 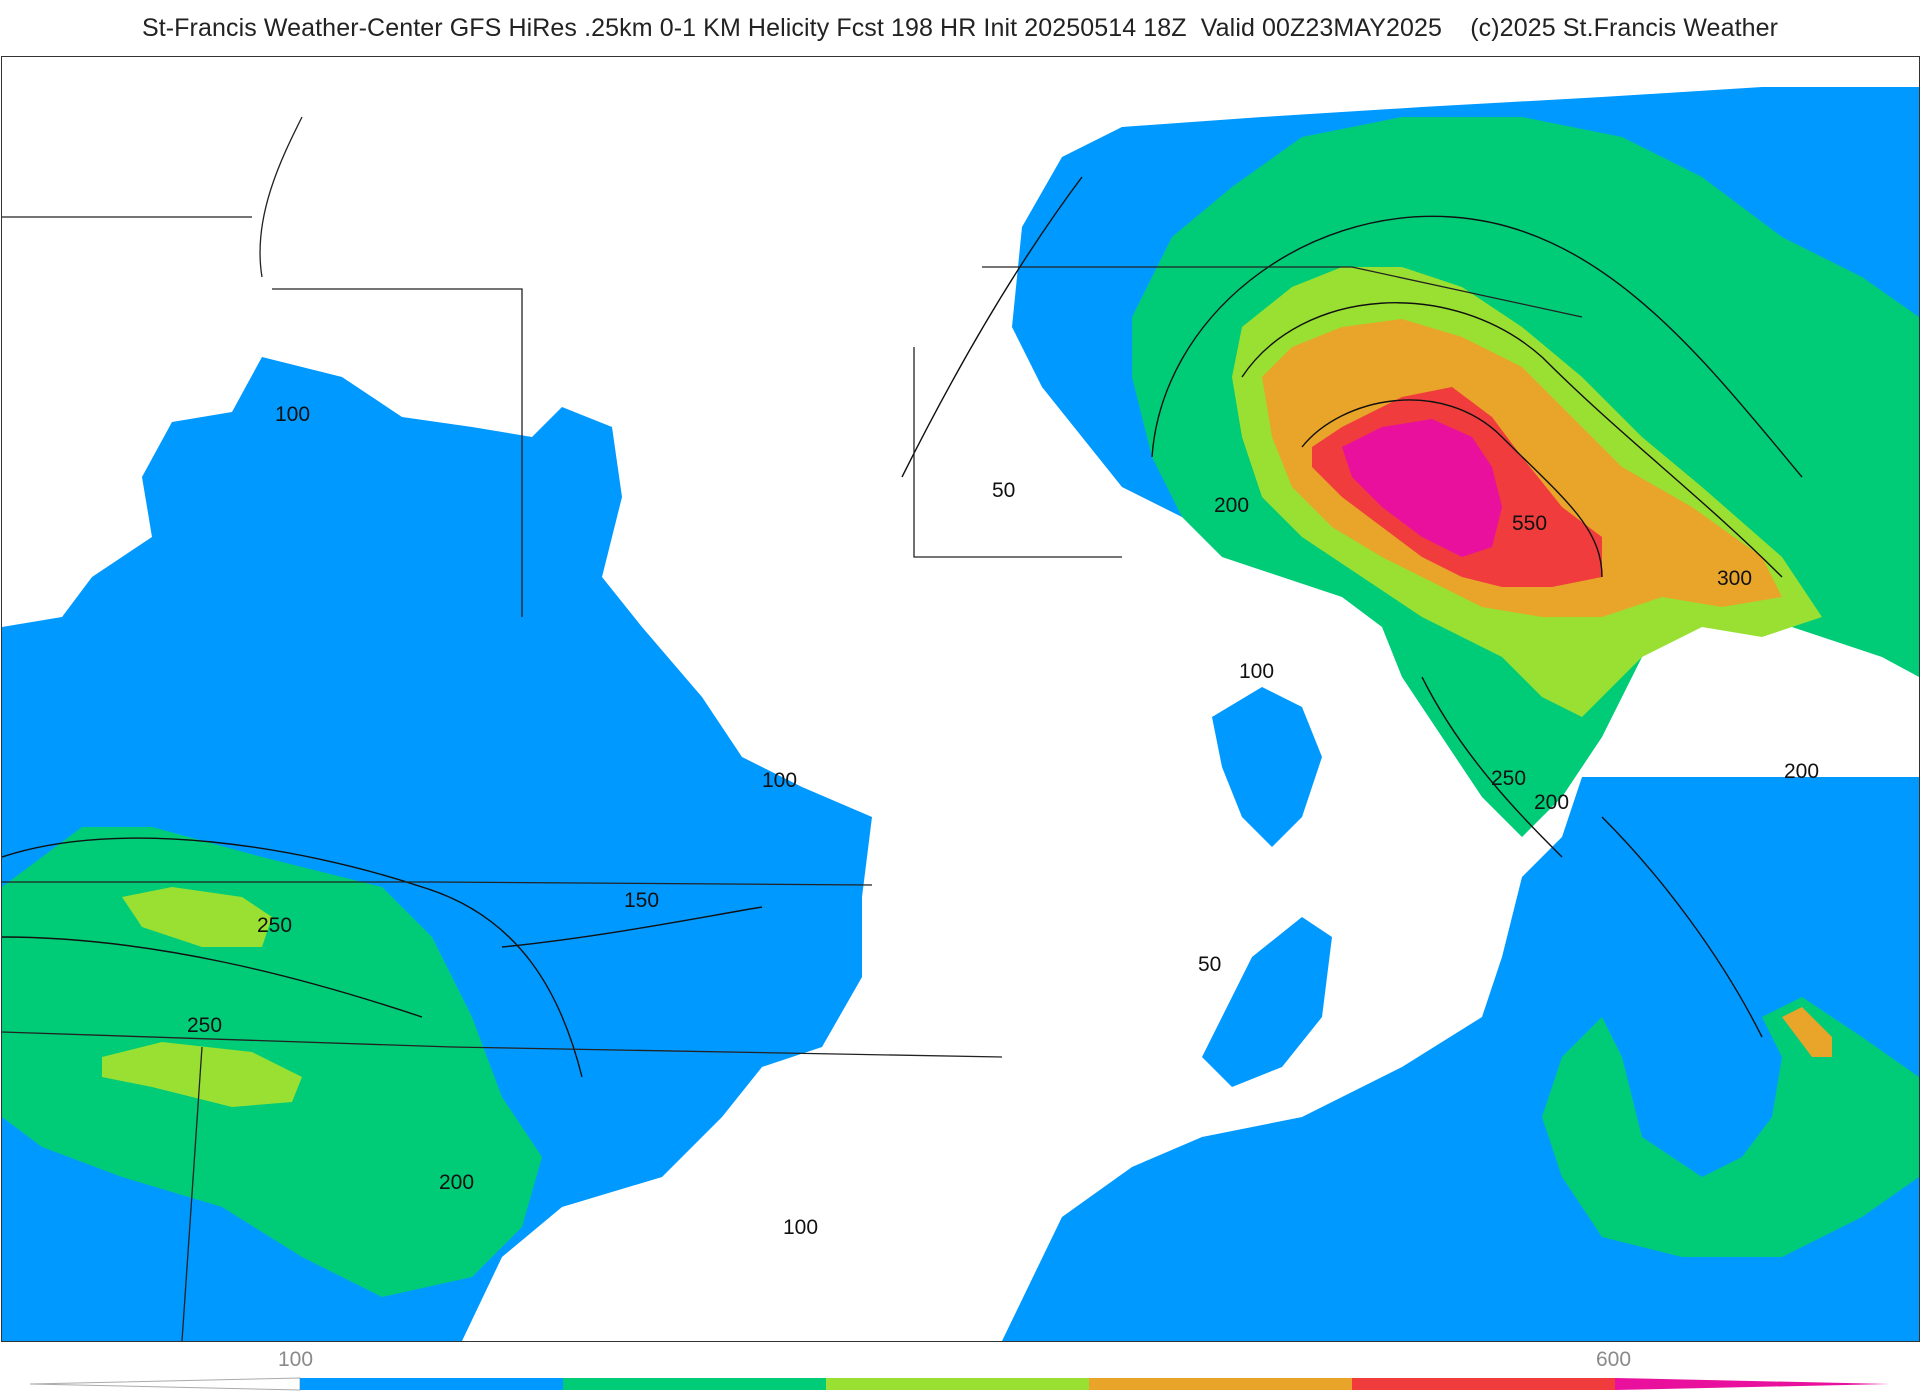 I want to click on colorbar, so click(x=959, y=1384).